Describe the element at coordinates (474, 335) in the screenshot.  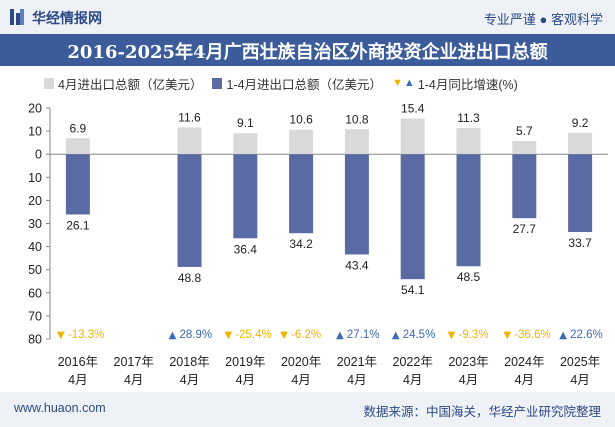
I see `data-label-growth: -9.3%` at that location.